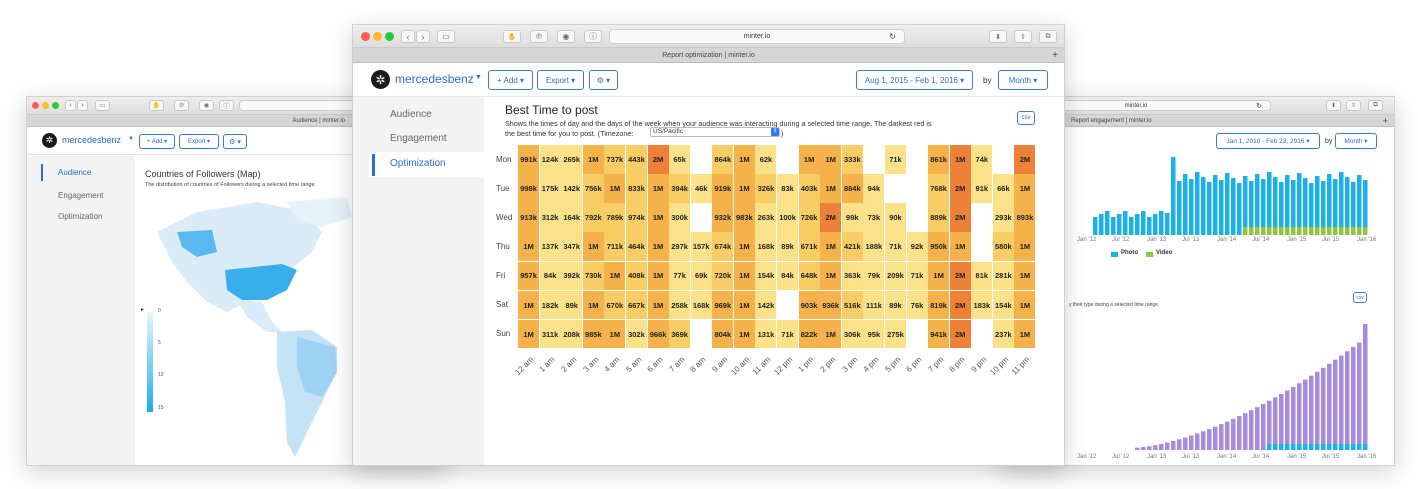 This screenshot has width=1418, height=489. Describe the element at coordinates (446, 36) in the screenshot. I see `main-sidebar-icon: ▭` at that location.